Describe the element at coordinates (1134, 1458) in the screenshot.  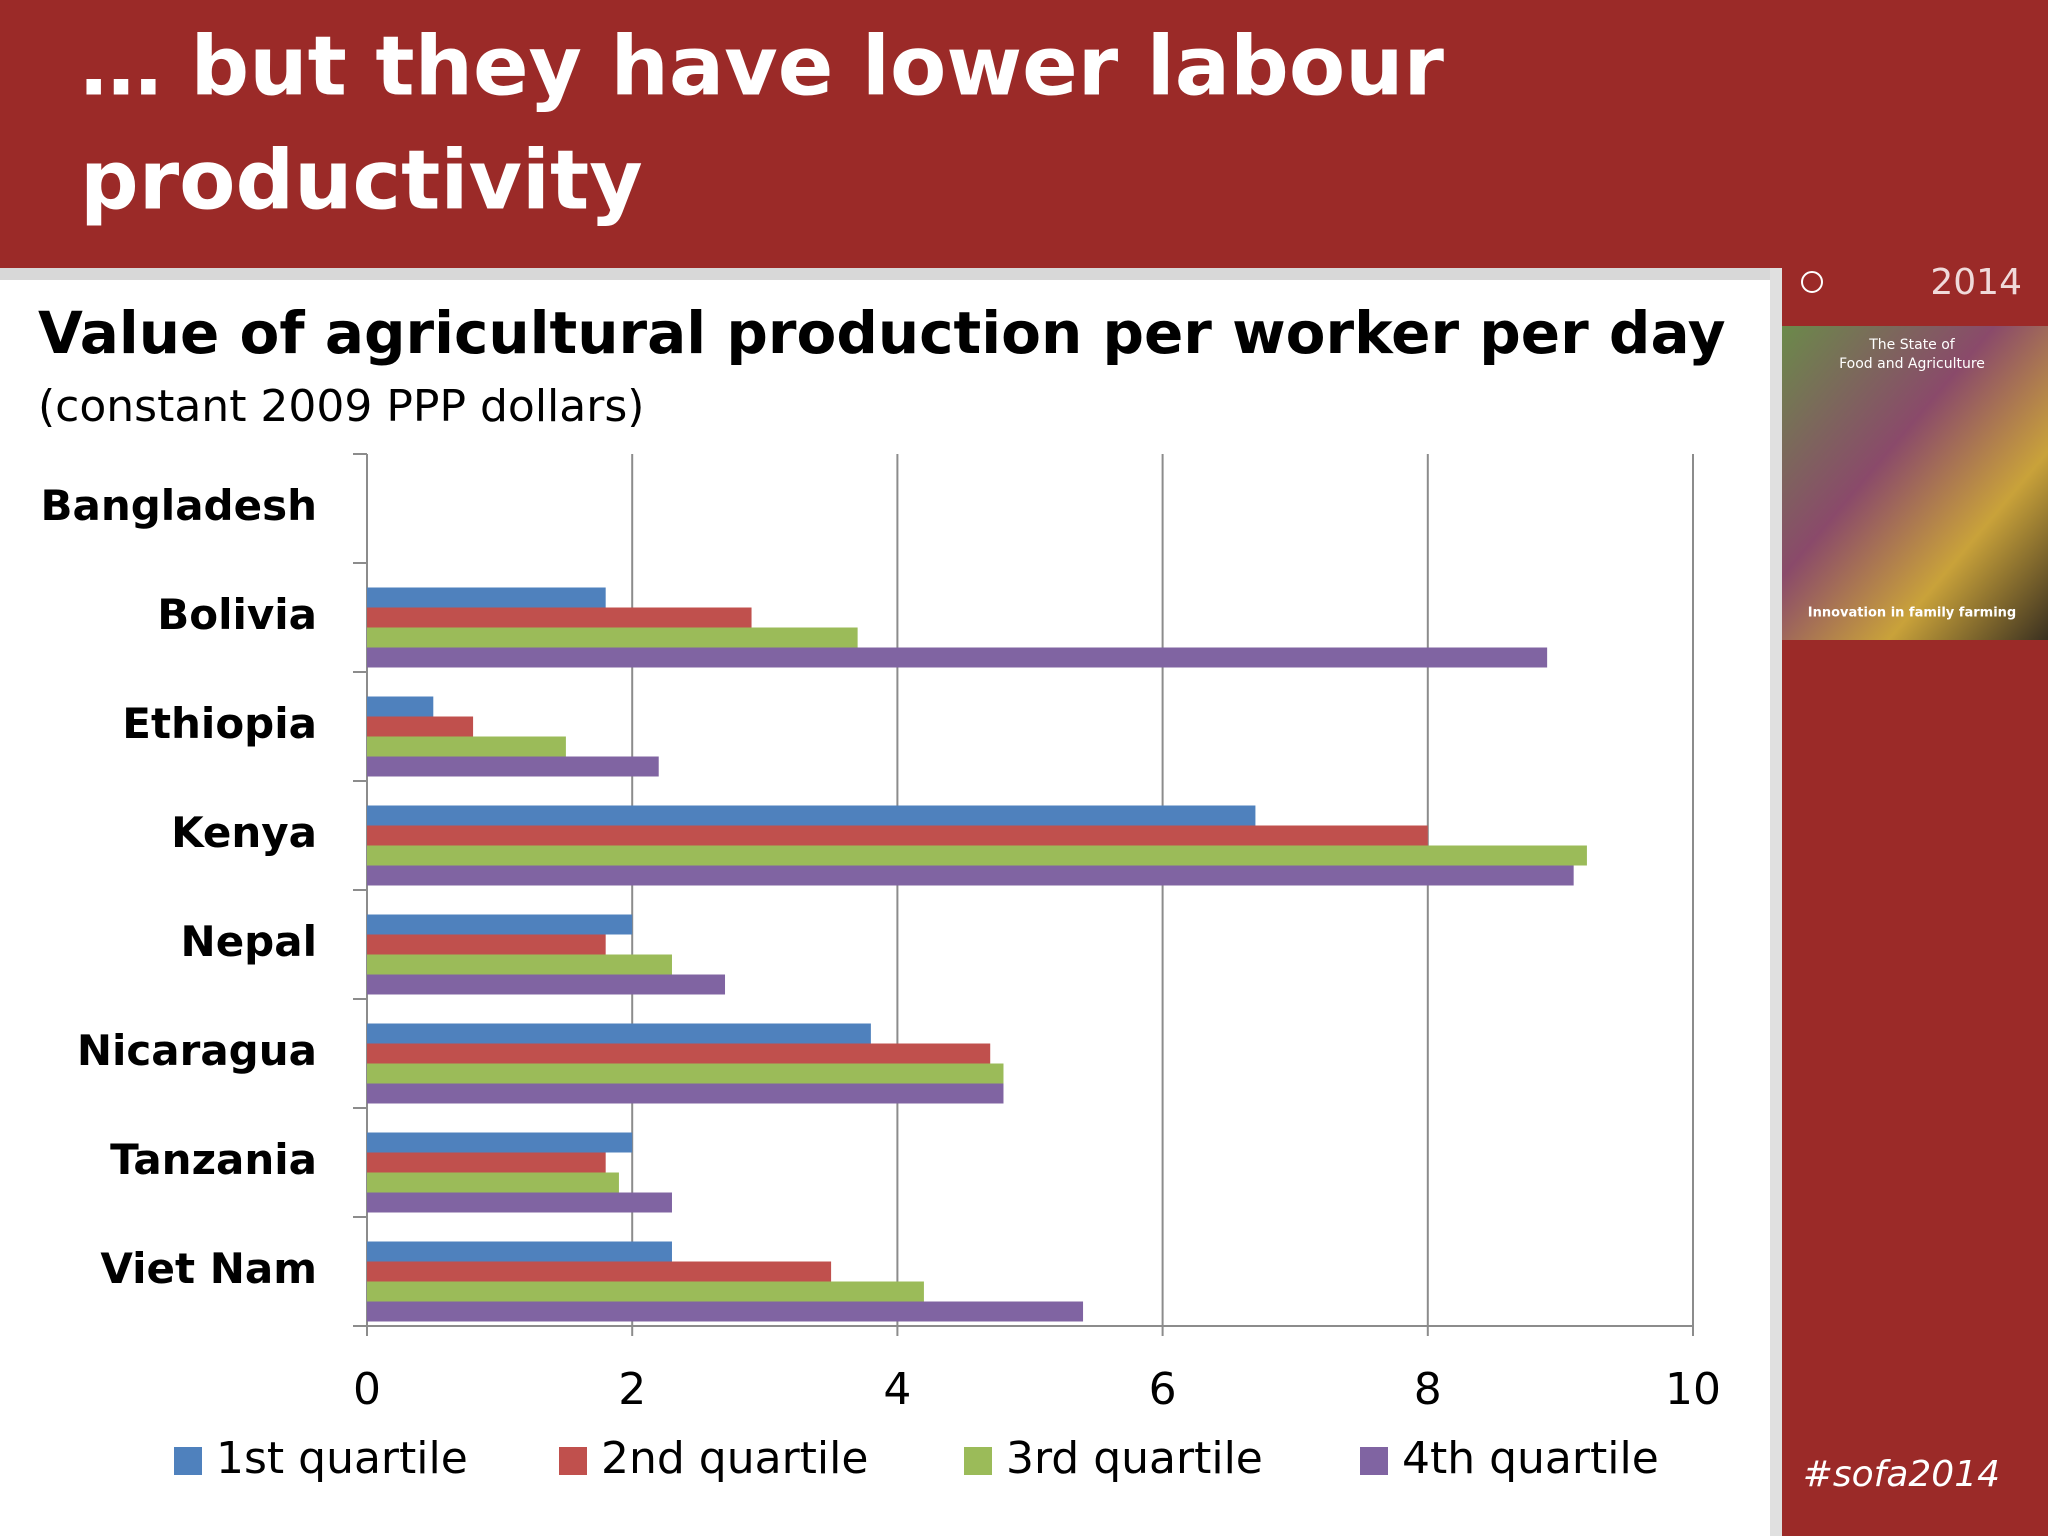
I see `legend-label: 3rd quartile` at that location.